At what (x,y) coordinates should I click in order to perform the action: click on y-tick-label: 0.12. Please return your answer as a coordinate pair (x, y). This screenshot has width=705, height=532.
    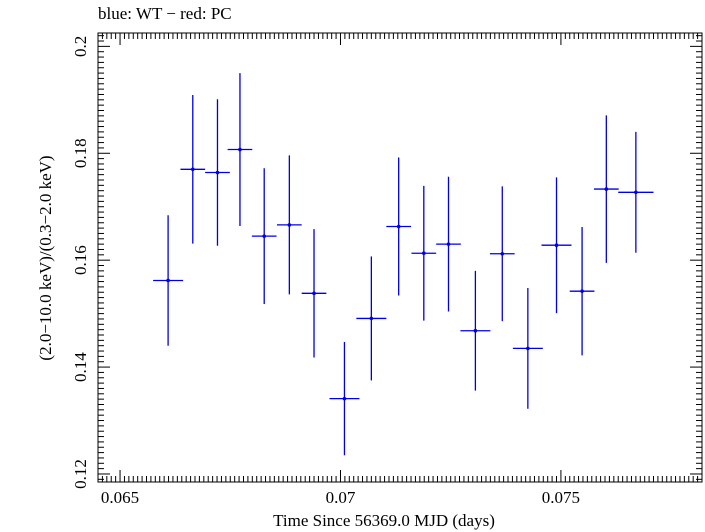
    Looking at the image, I should click on (80, 474).